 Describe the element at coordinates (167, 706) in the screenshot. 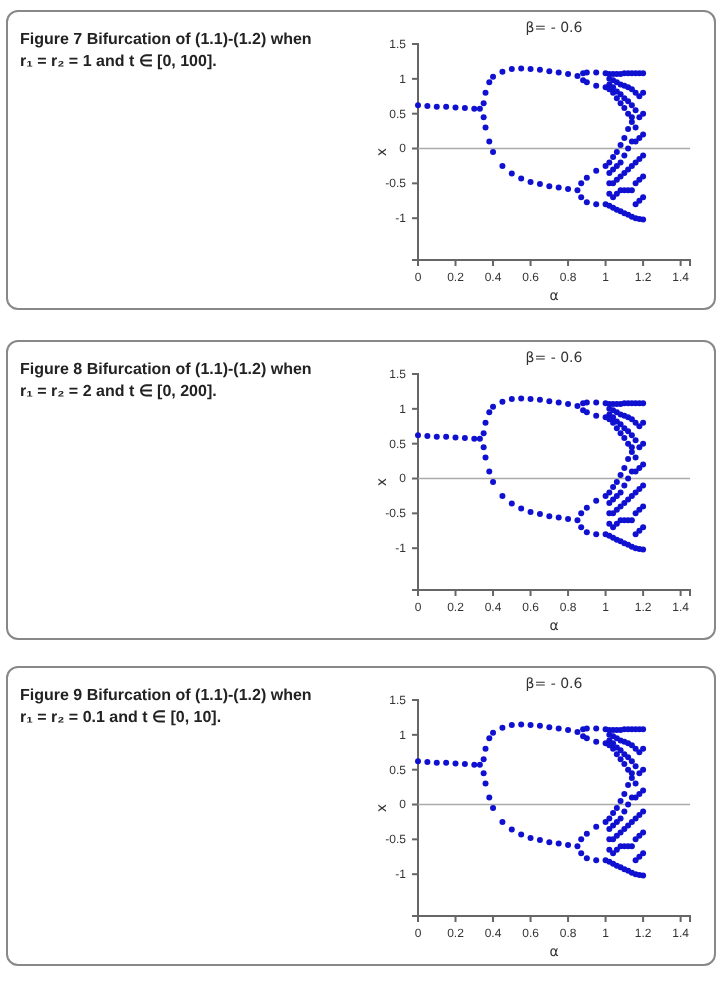

I see `caption: Figure 9 Bifurcation of (1.1)-(1.2) when r₁ = r₂ = 0.1 and t ∈ [0, 10].` at that location.